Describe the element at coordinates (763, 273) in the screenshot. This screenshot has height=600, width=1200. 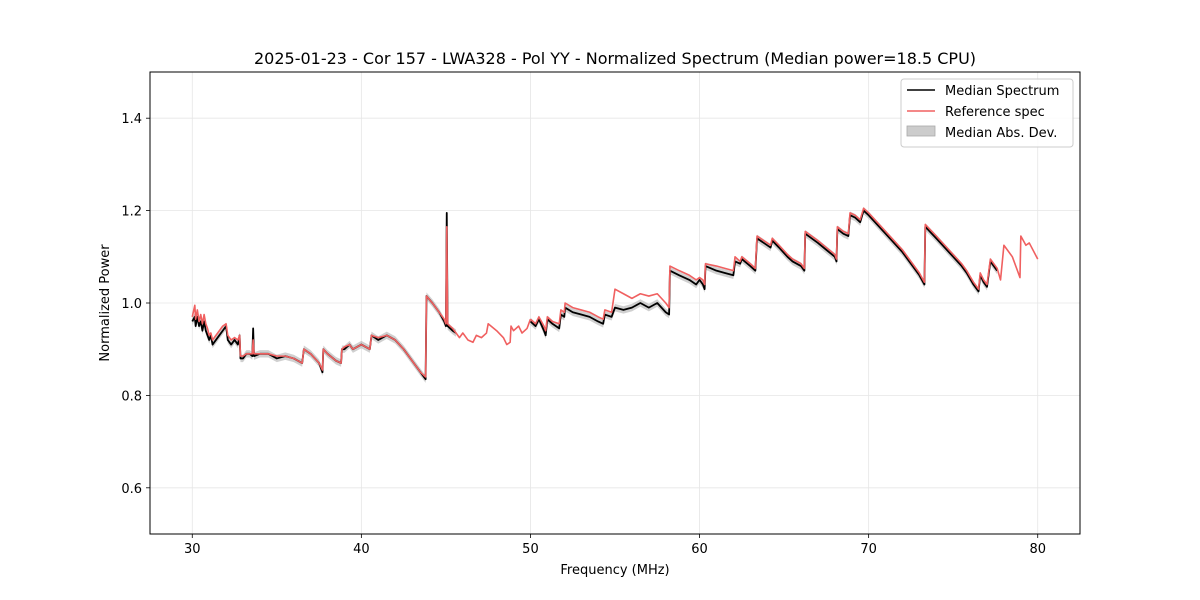
I see `median-spectrum-line` at that location.